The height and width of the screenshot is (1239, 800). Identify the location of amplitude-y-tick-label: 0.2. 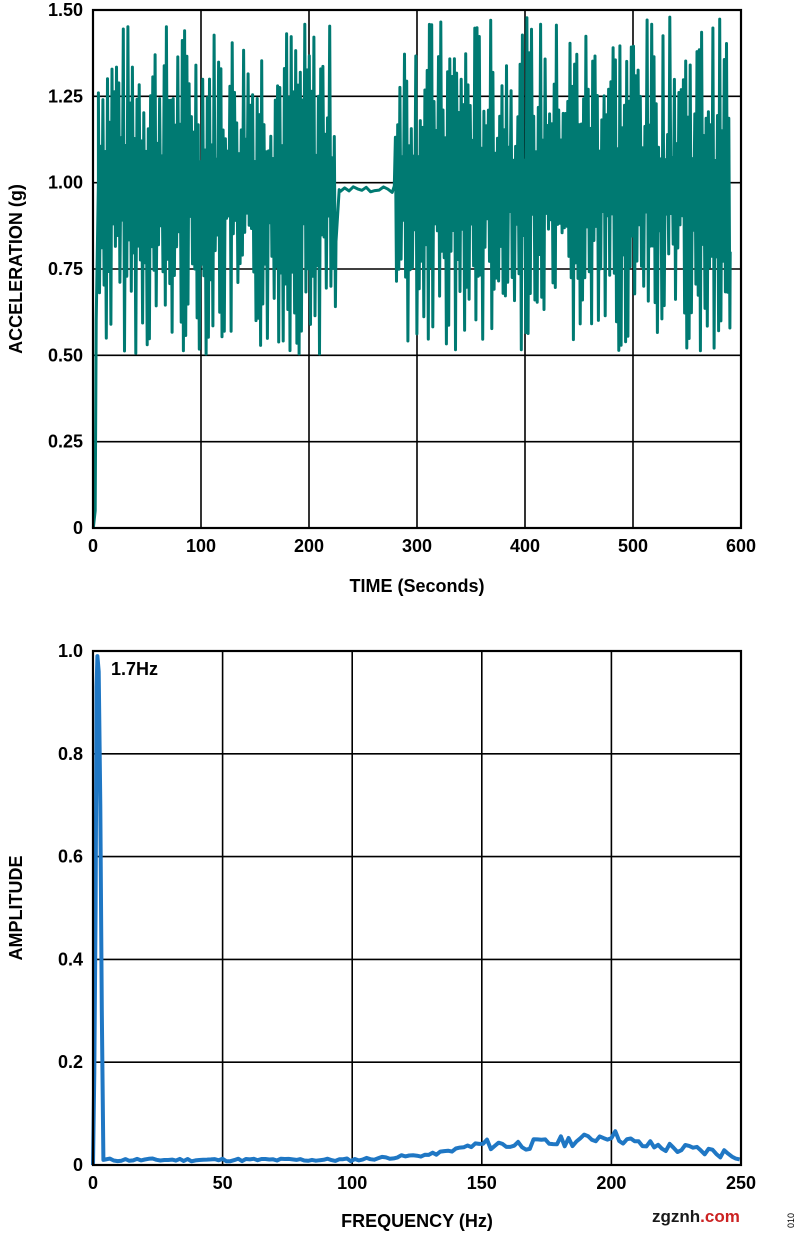
(70, 1062).